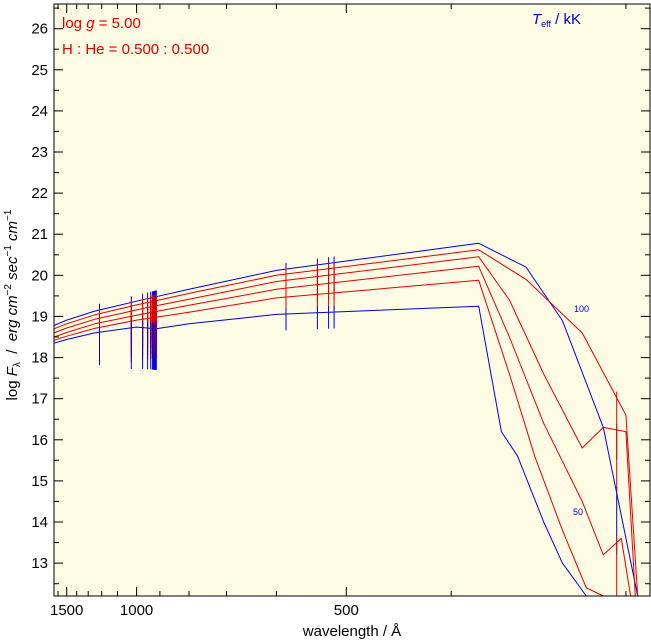 This screenshot has height=642, width=651. Describe the element at coordinates (39, 522) in the screenshot. I see `y-tick-label: 14` at that location.